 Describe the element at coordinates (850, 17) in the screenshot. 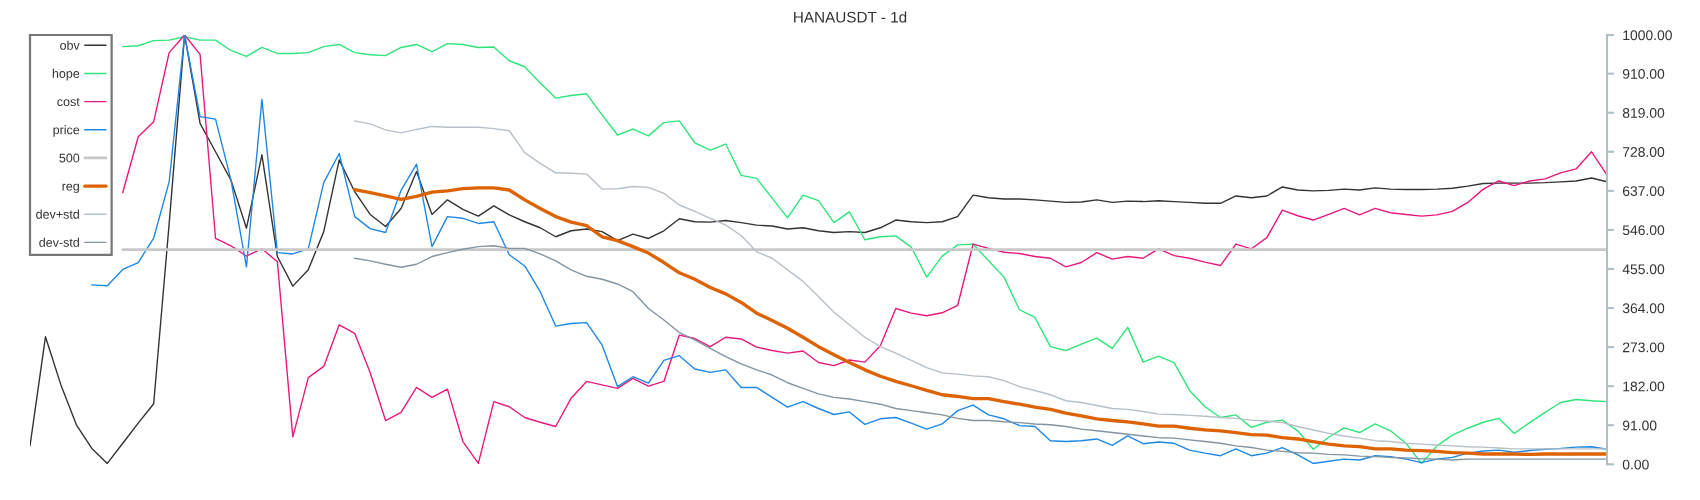

I see `chart-title: HANAUSDT - 1d` at that location.